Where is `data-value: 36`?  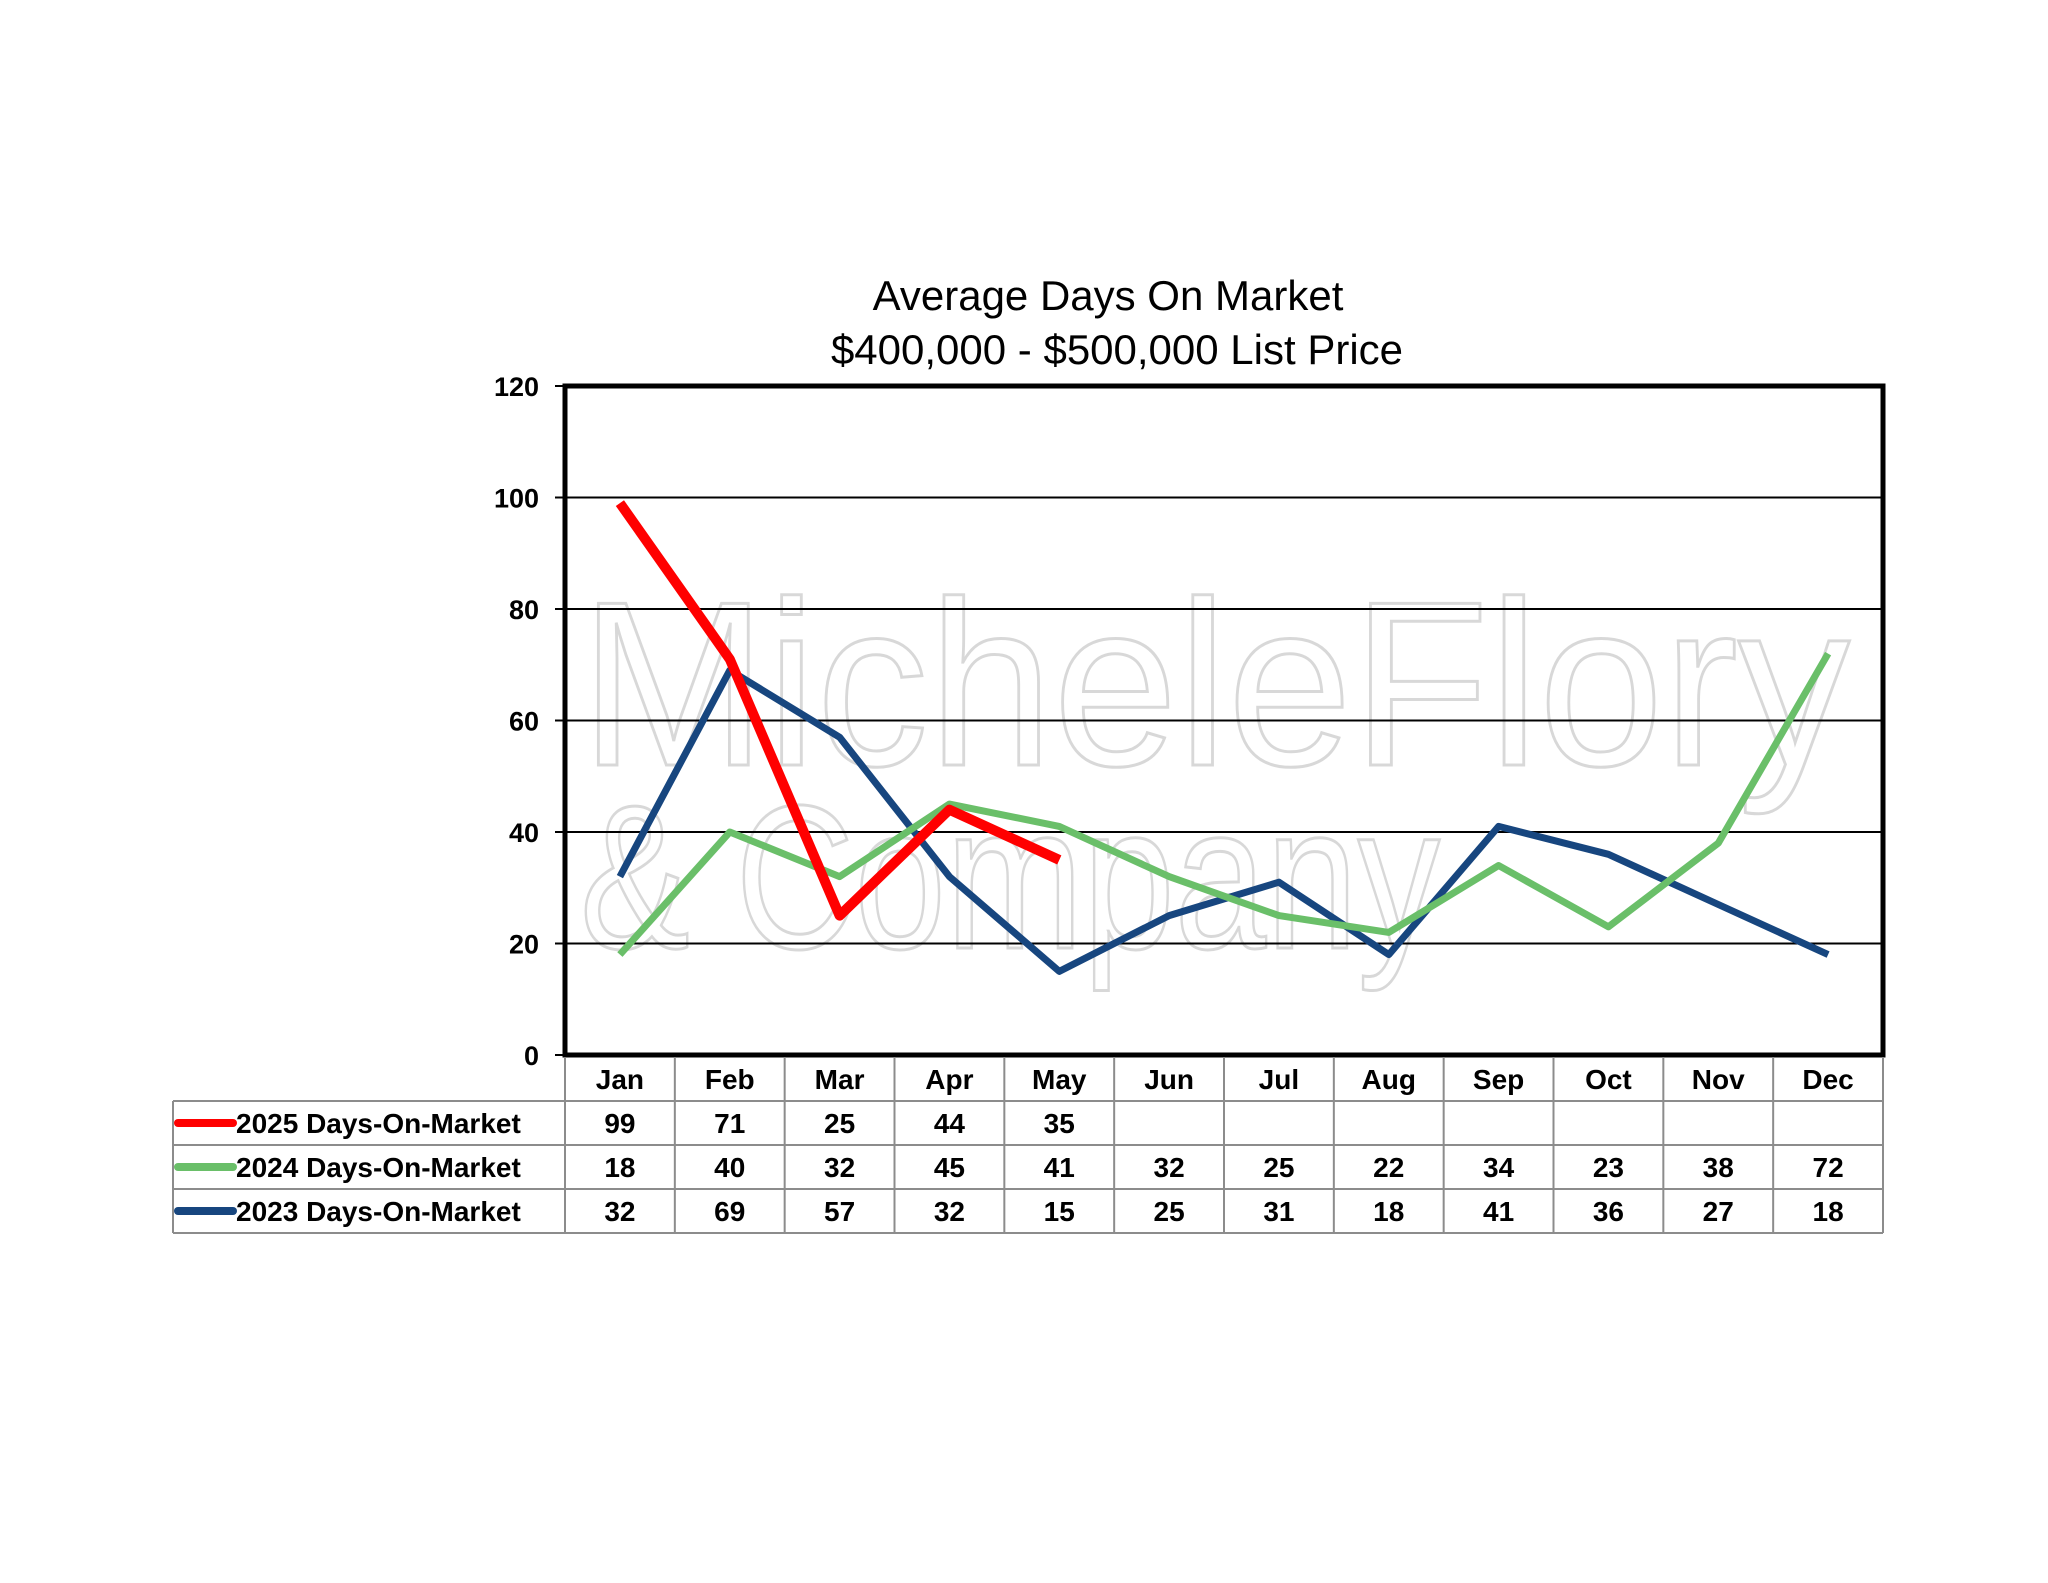 data-value: 36 is located at coordinates (1608, 1211).